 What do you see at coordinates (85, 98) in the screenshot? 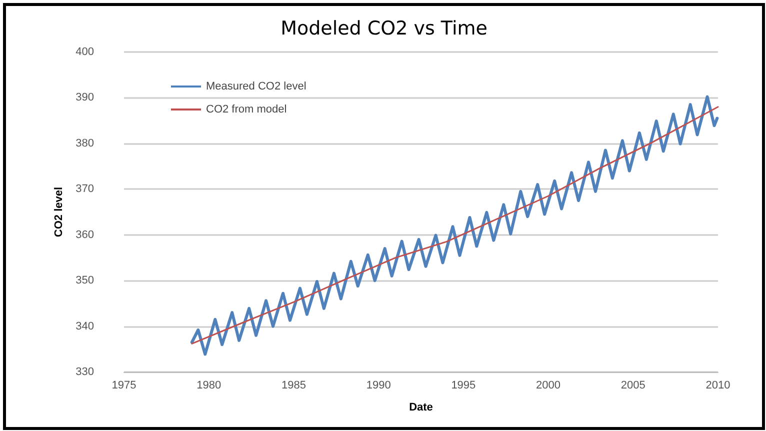
I see `y-tick-label: 390` at bounding box center [85, 98].